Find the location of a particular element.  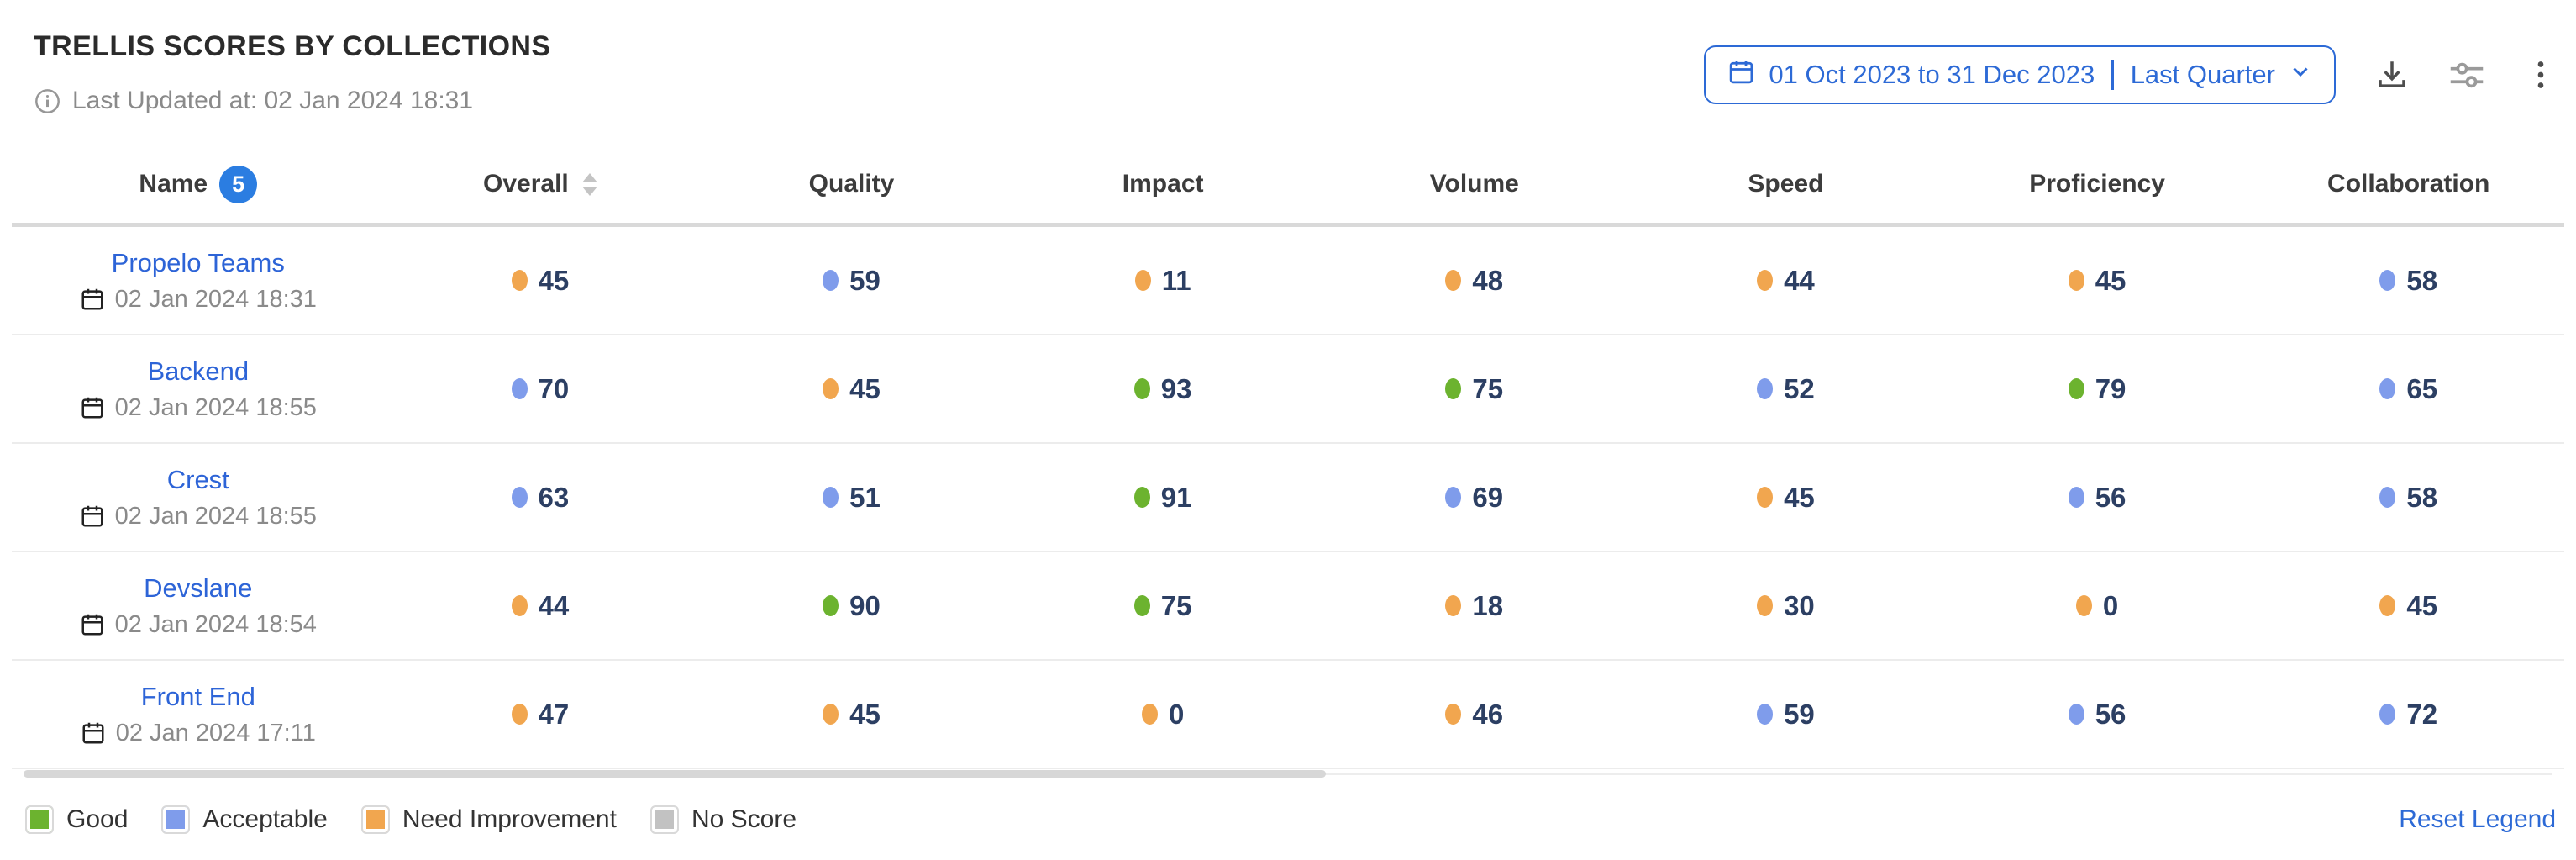

score-value: 69 is located at coordinates (1488, 497).